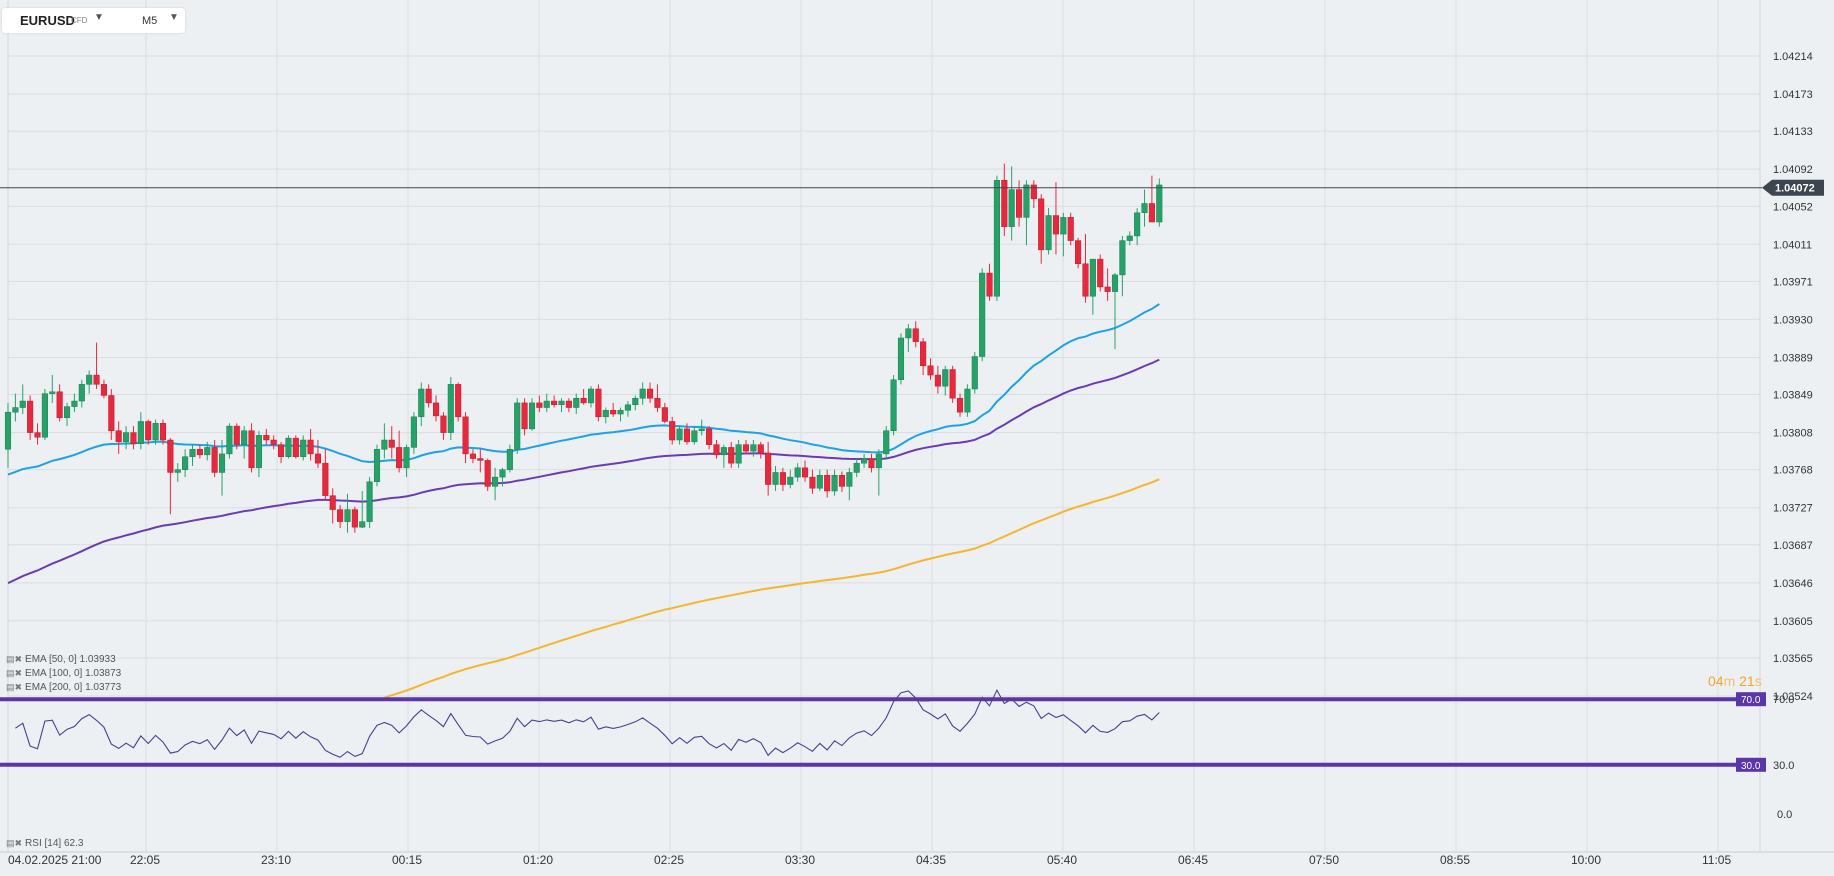 Image resolution: width=1834 pixels, height=876 pixels. What do you see at coordinates (93, 20) in the screenshot?
I see `symbol-selector: EURUSD CFD ▼ M5 ▼` at bounding box center [93, 20].